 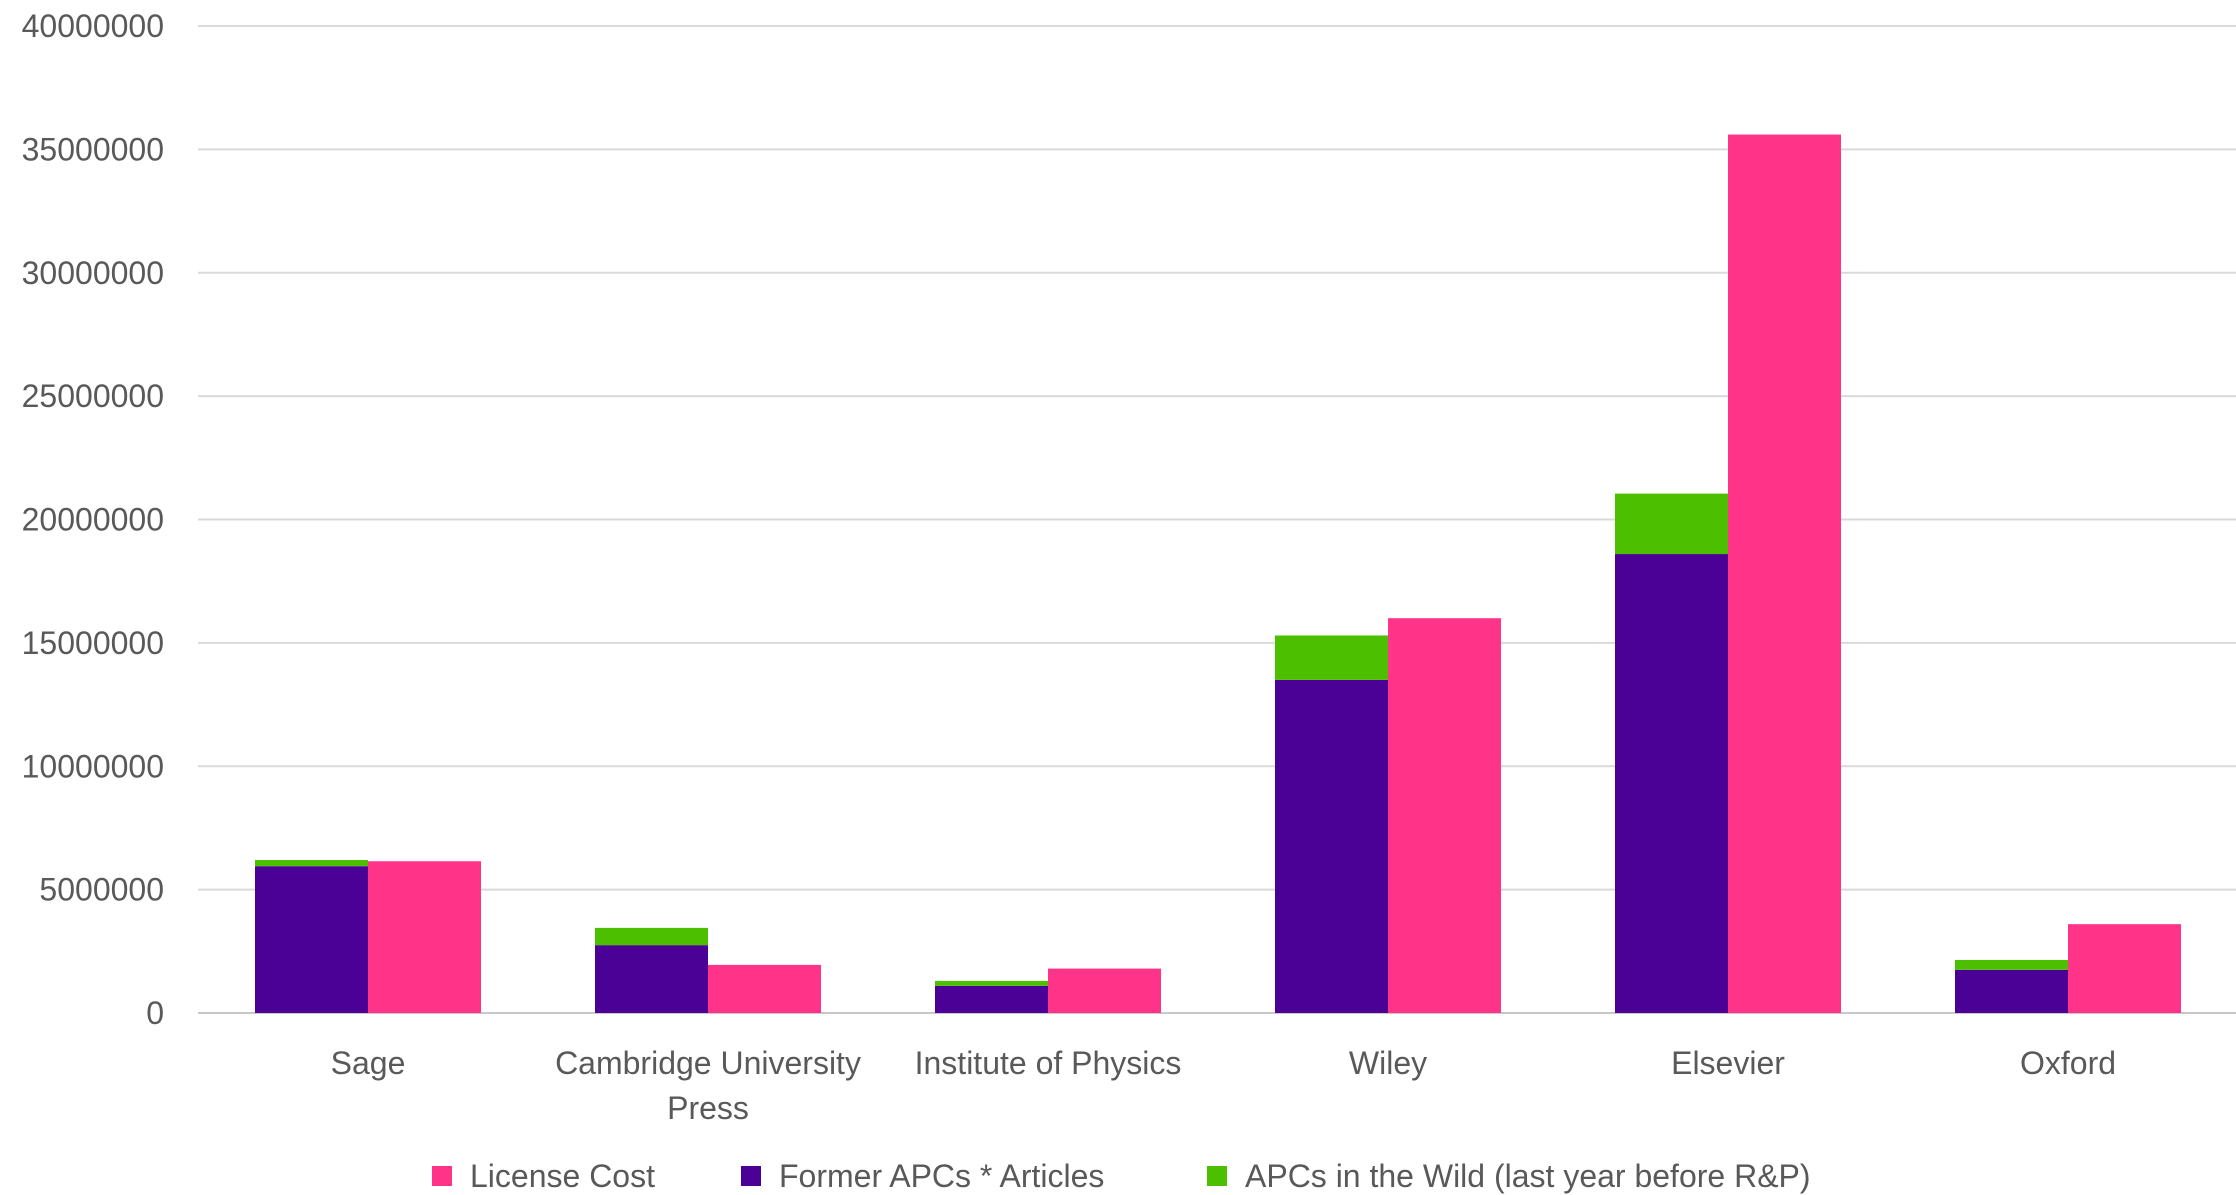 I want to click on legend-item: Former APCs * Articles, so click(x=922, y=1176).